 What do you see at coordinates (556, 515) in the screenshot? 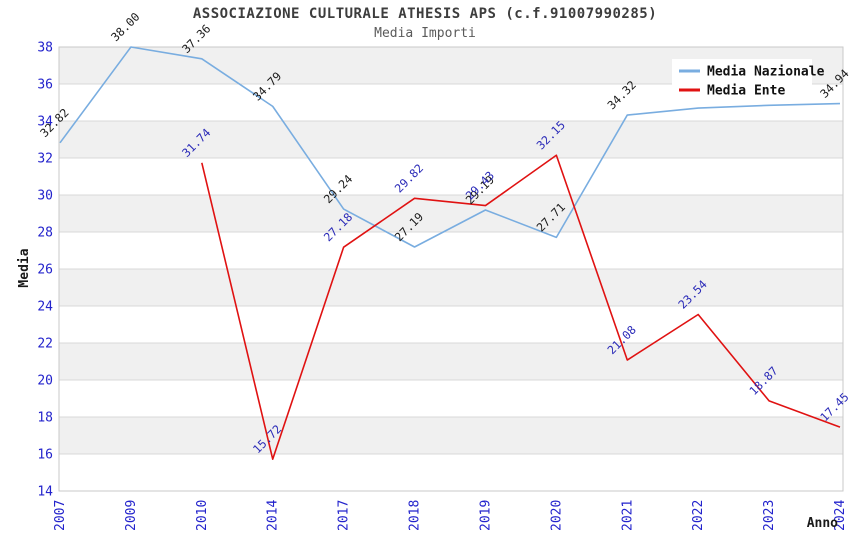
I see `x-tick-label: 2020` at bounding box center [556, 515].